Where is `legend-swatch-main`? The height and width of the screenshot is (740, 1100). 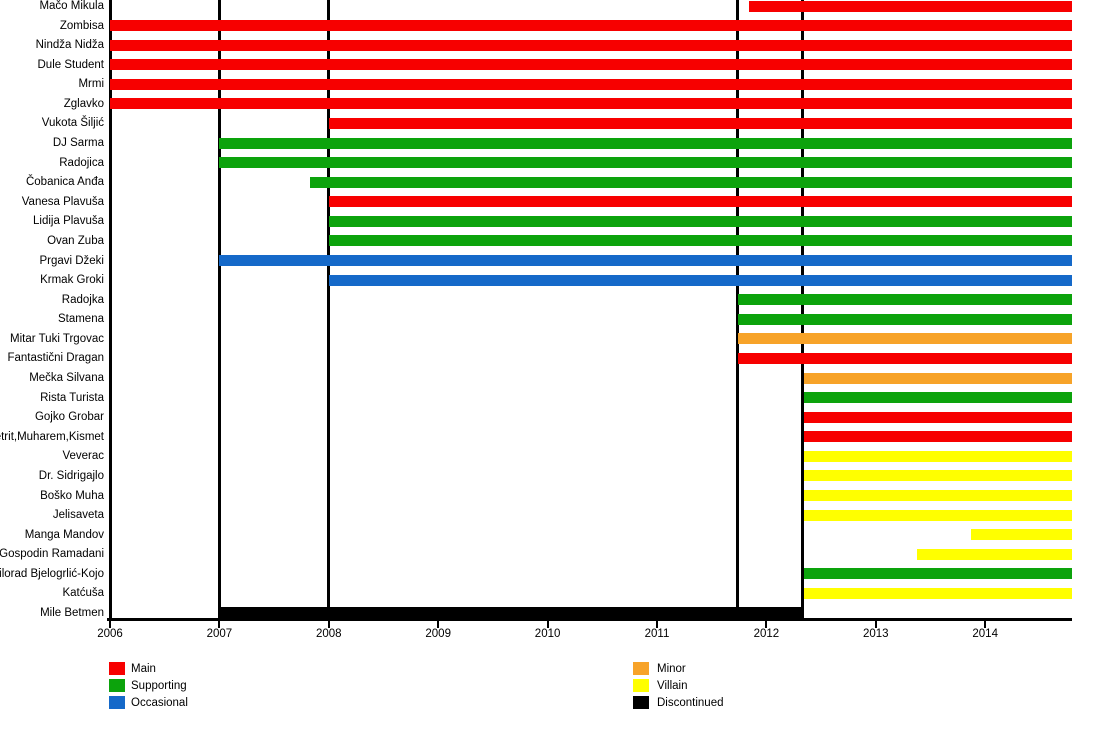 legend-swatch-main is located at coordinates (117, 668).